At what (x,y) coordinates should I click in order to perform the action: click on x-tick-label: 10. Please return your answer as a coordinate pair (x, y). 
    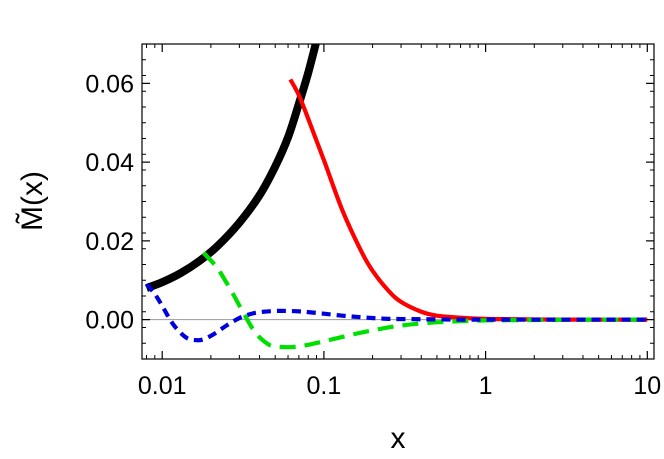
    Looking at the image, I should click on (647, 386).